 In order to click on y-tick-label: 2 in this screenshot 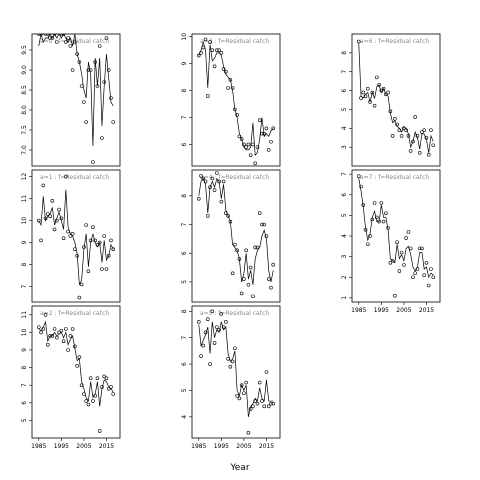, I will do `click(344, 277)`.